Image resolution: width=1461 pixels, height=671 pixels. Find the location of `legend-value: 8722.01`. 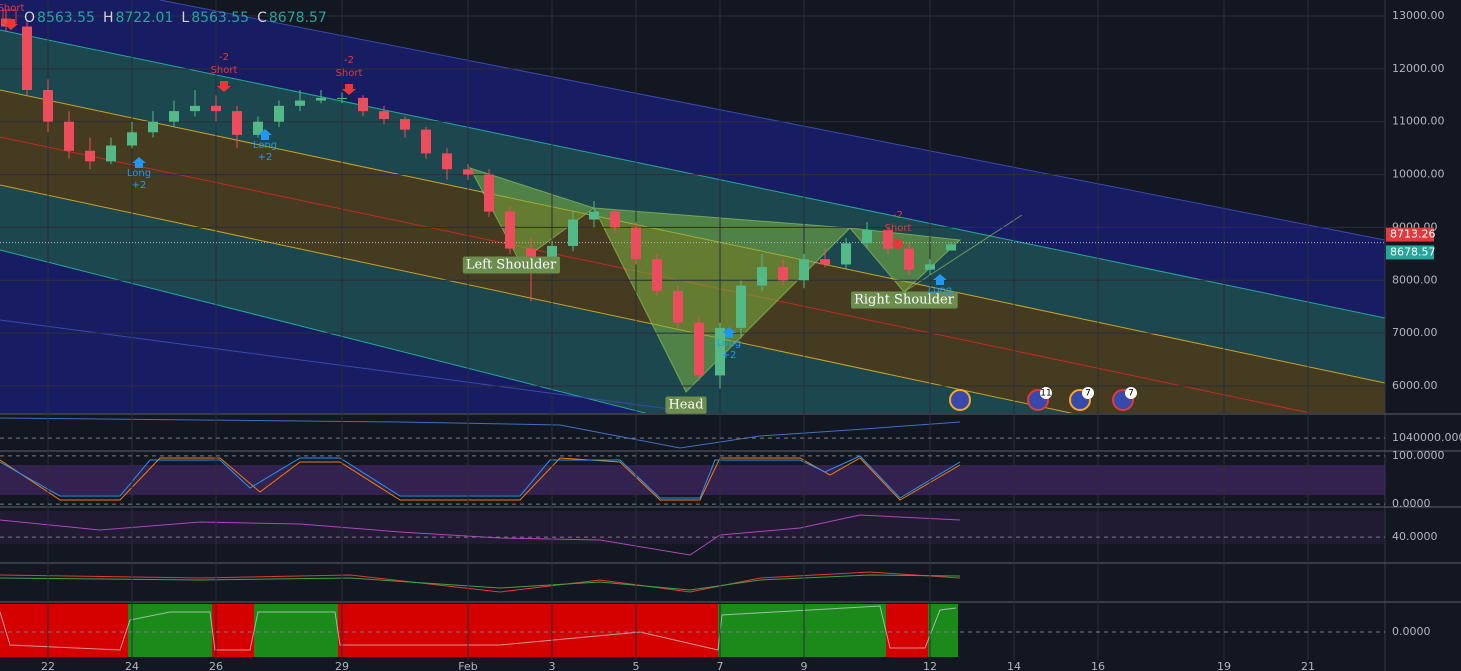

legend-value: 8722.01 is located at coordinates (144, 18).